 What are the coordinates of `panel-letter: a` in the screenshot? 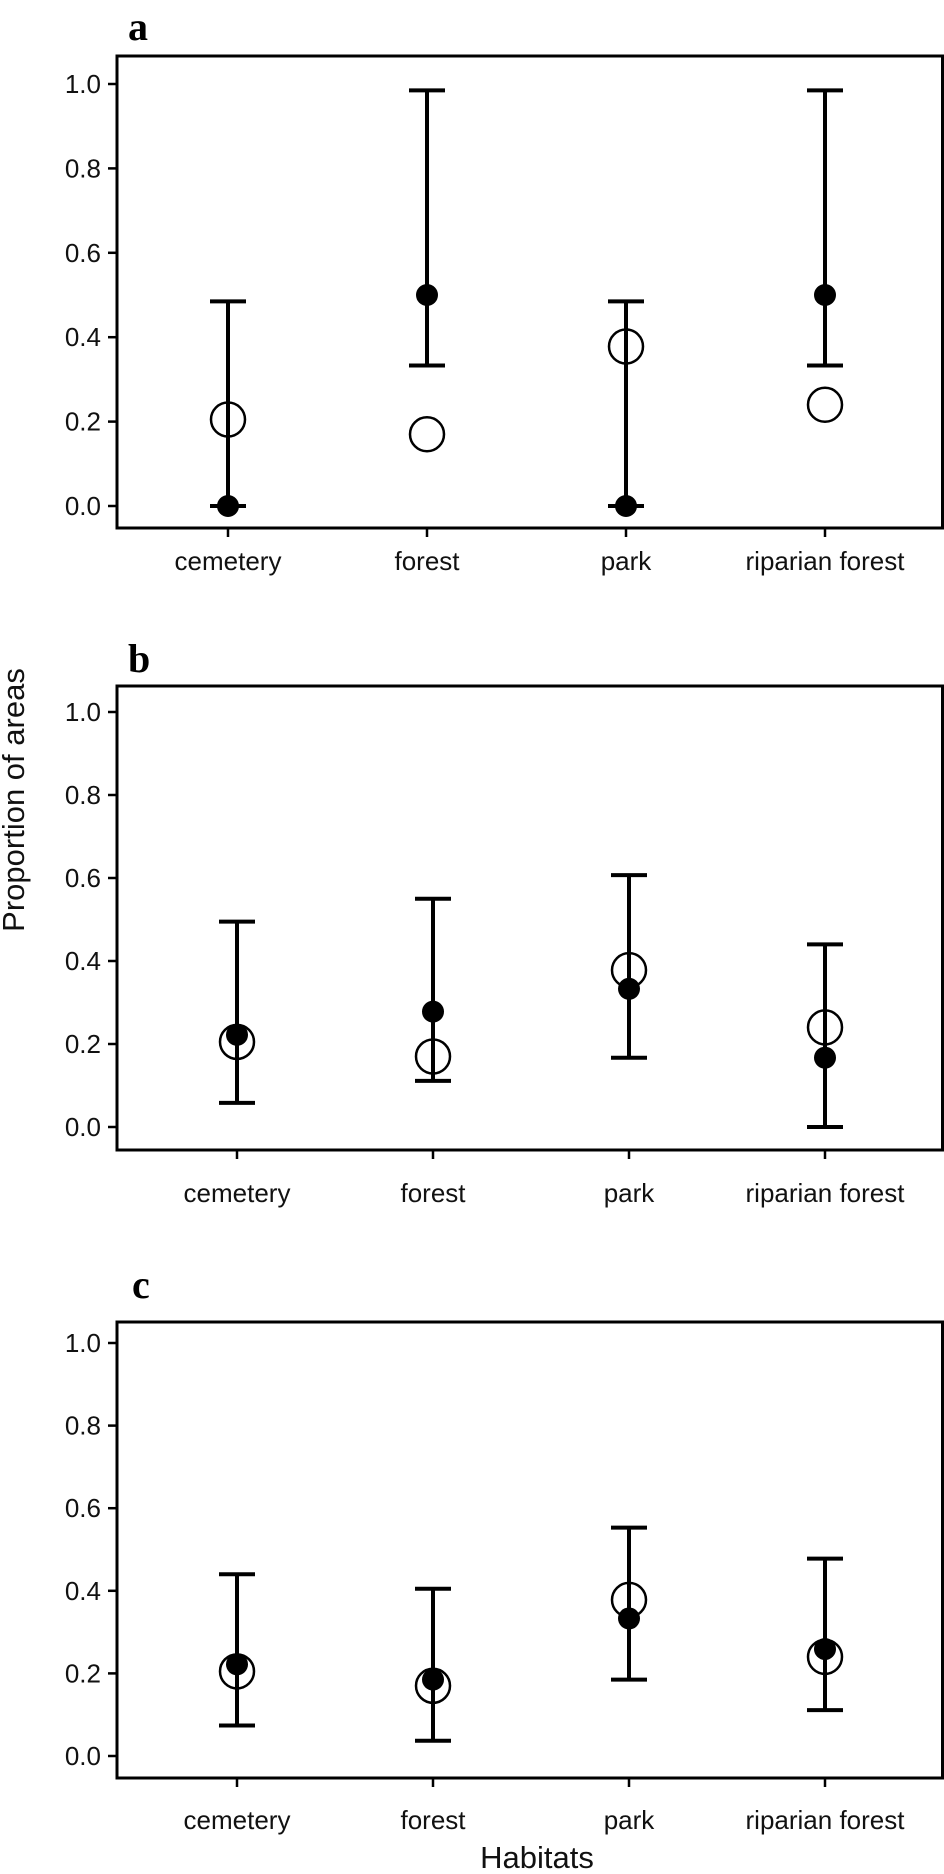 It's located at (138, 26).